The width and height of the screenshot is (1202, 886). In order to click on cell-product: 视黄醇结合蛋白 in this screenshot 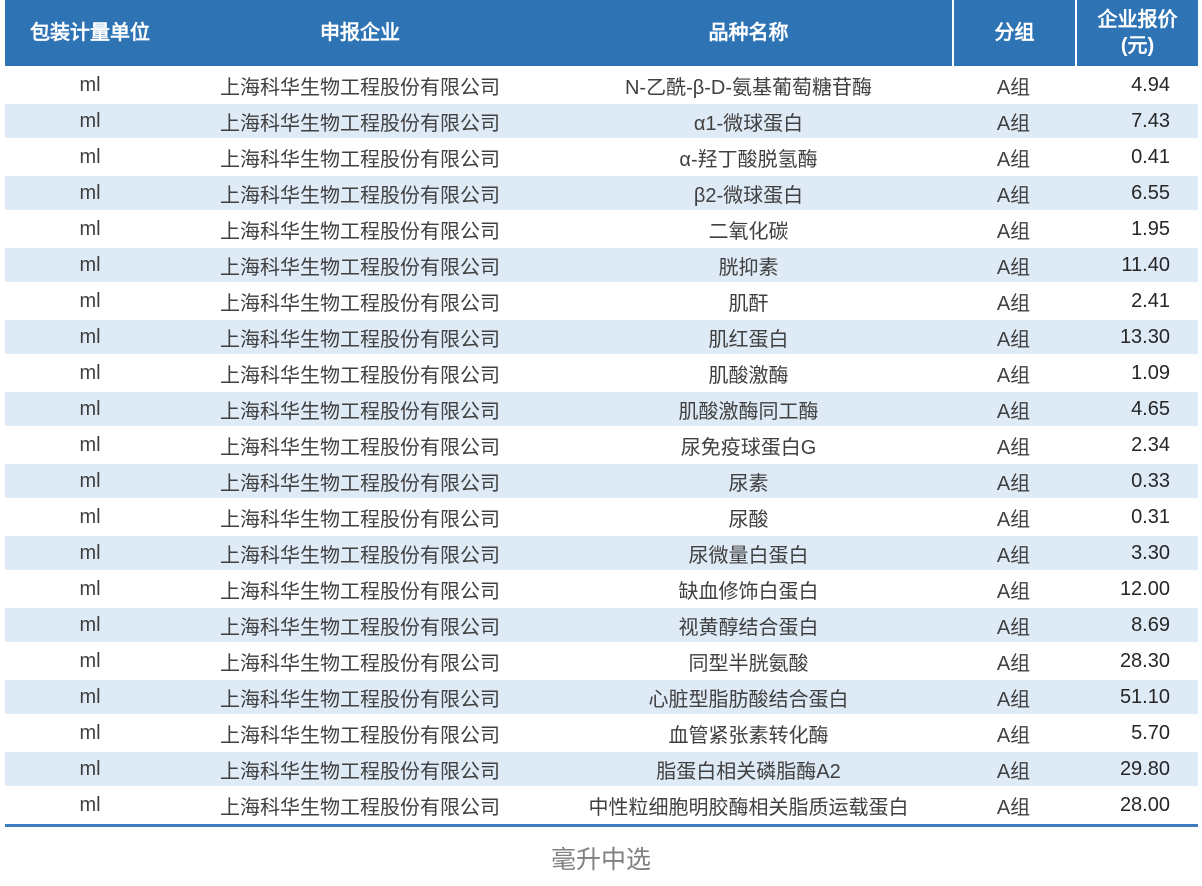, I will do `click(748, 627)`.